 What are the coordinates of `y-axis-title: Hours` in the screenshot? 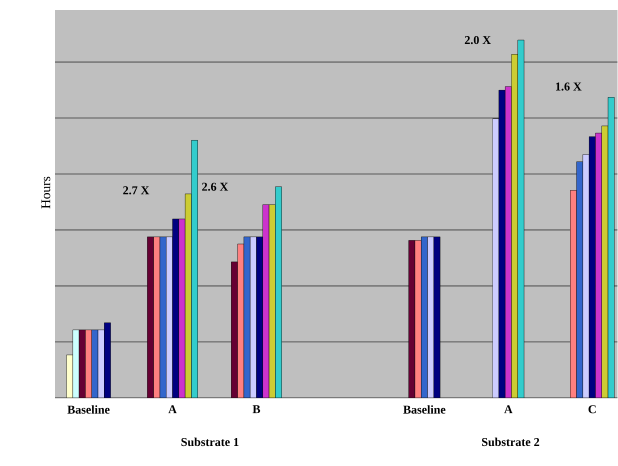 It's located at (45, 192).